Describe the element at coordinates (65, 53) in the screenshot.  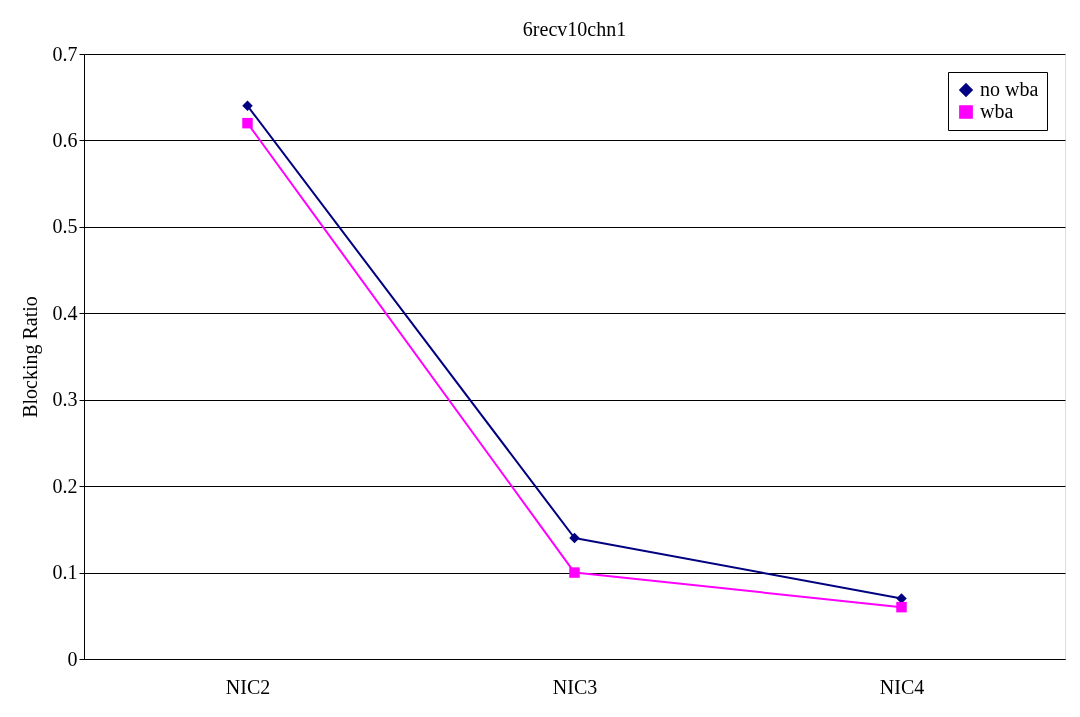
I see `y-tick-label: 0.7` at that location.